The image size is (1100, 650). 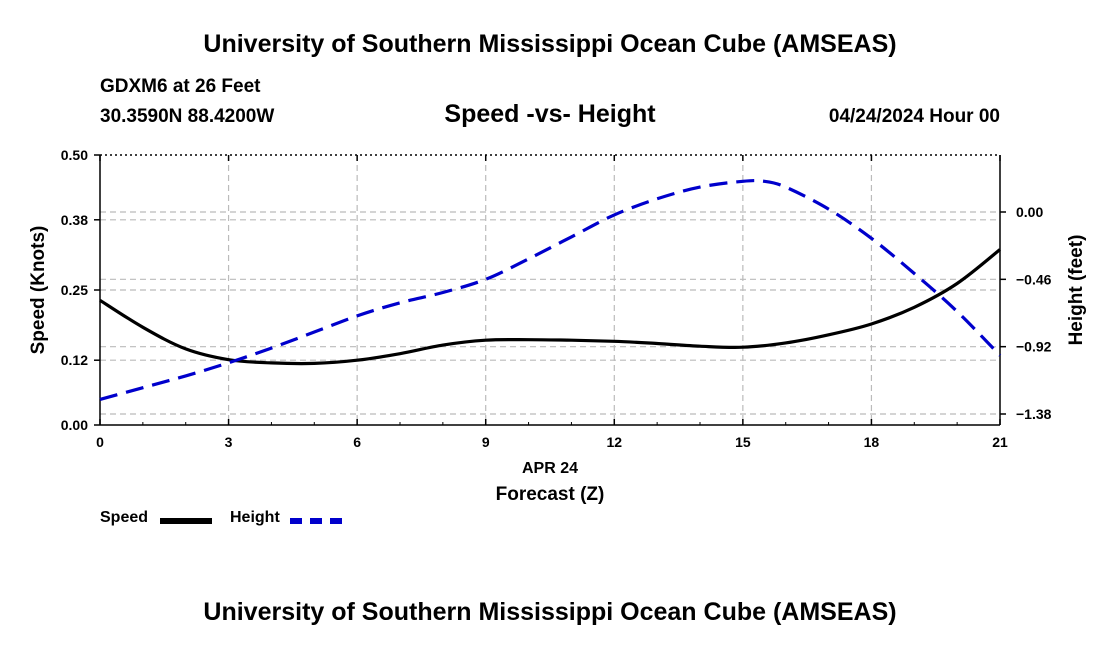 I want to click on legend-height-swatch, so click(x=316, y=521).